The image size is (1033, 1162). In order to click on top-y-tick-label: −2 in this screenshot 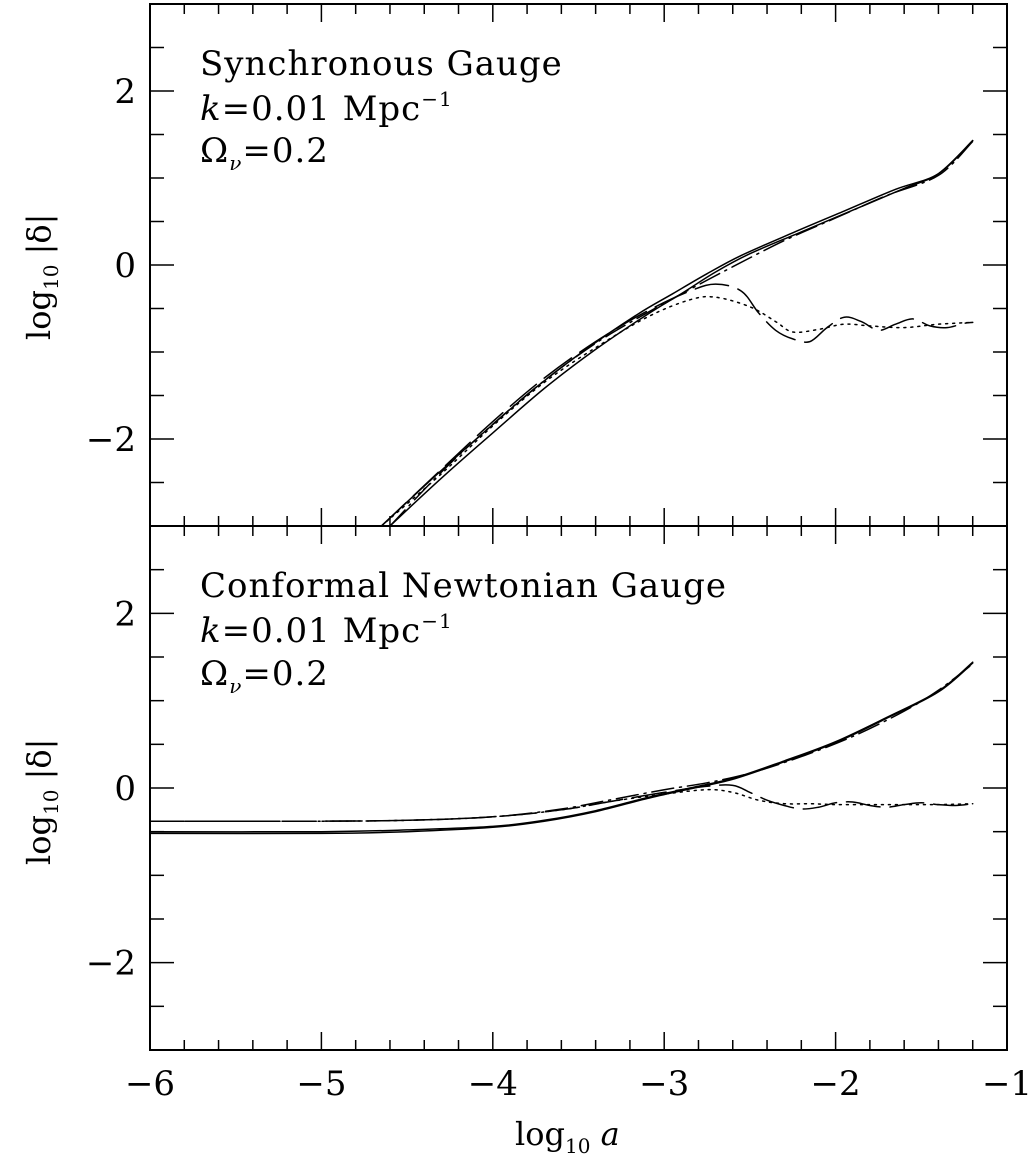, I will do `click(111, 440)`.